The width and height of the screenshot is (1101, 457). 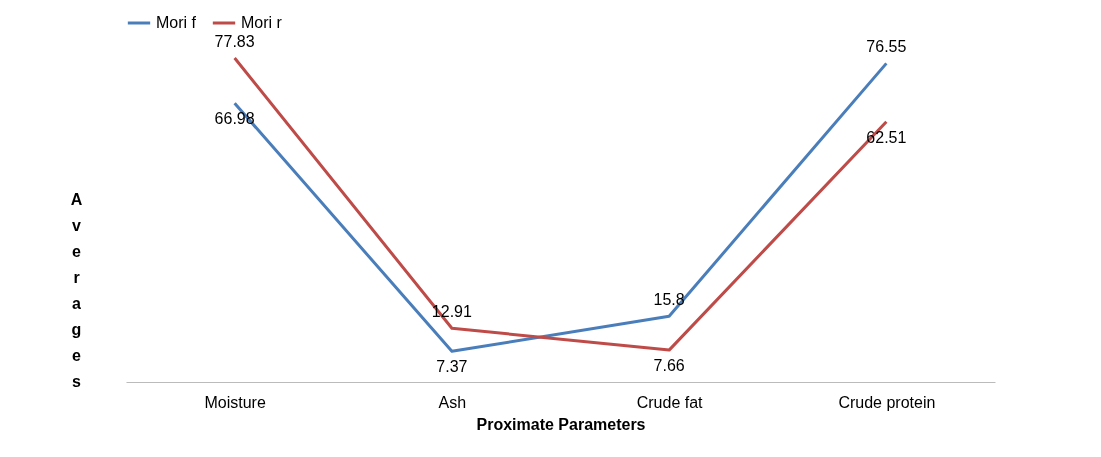 I want to click on x-tick-label: Crude protein, so click(x=887, y=402).